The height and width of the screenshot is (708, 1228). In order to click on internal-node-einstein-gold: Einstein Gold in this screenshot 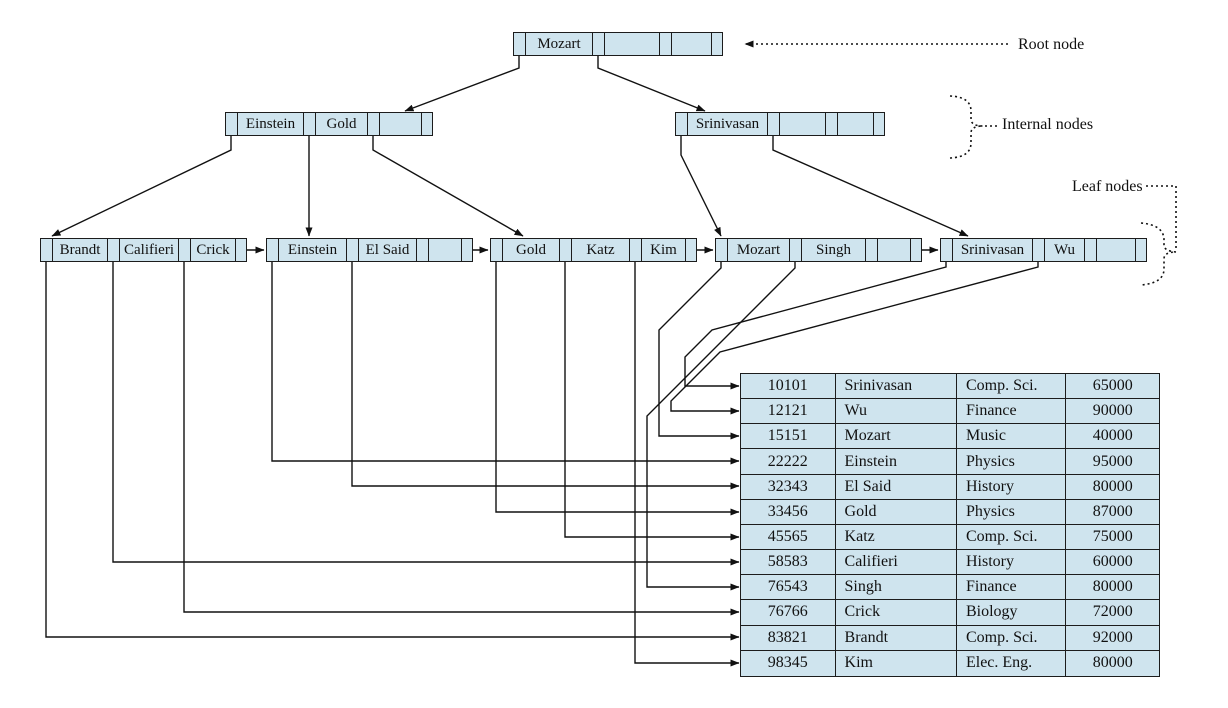, I will do `click(329, 124)`.